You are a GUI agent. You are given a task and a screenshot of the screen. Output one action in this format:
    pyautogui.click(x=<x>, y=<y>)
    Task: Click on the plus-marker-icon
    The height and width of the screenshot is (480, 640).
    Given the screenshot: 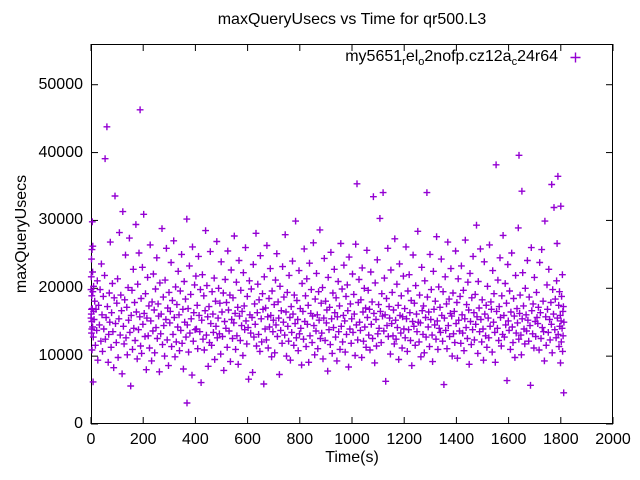 What is the action you would take?
    pyautogui.click(x=575, y=57)
    